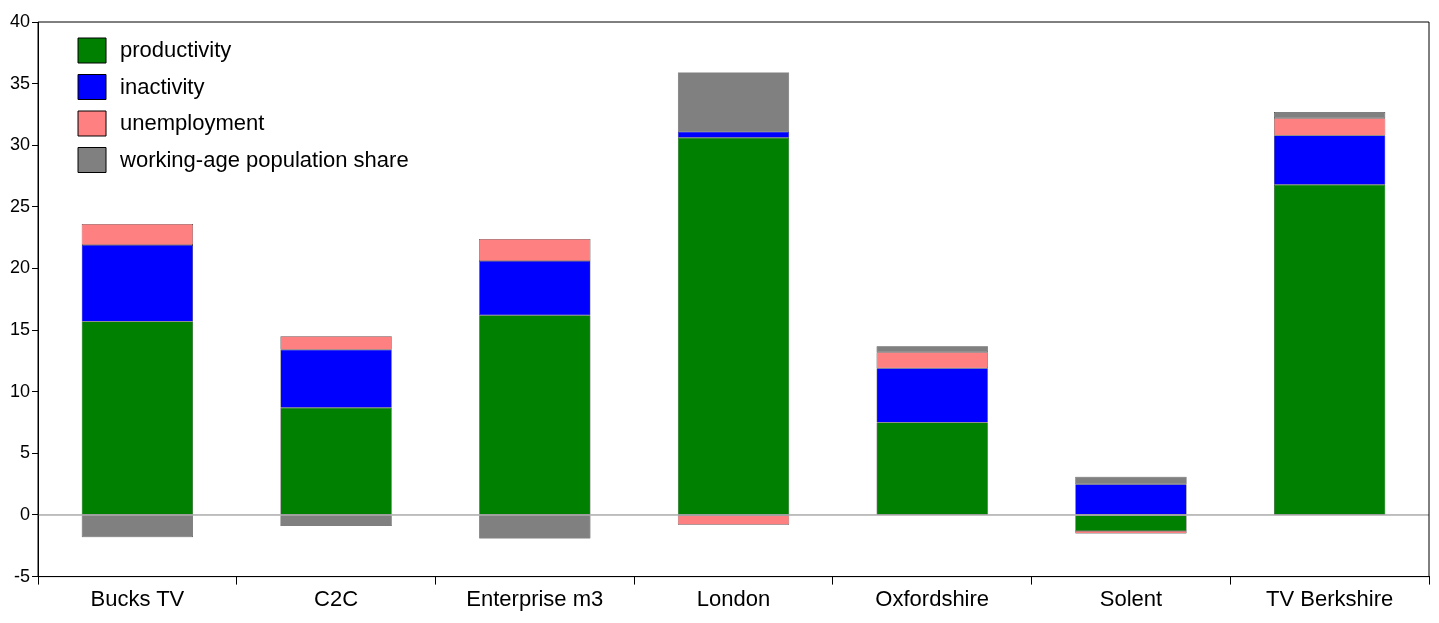  Describe the element at coordinates (20, 144) in the screenshot. I see `y-tick-label: 30` at that location.